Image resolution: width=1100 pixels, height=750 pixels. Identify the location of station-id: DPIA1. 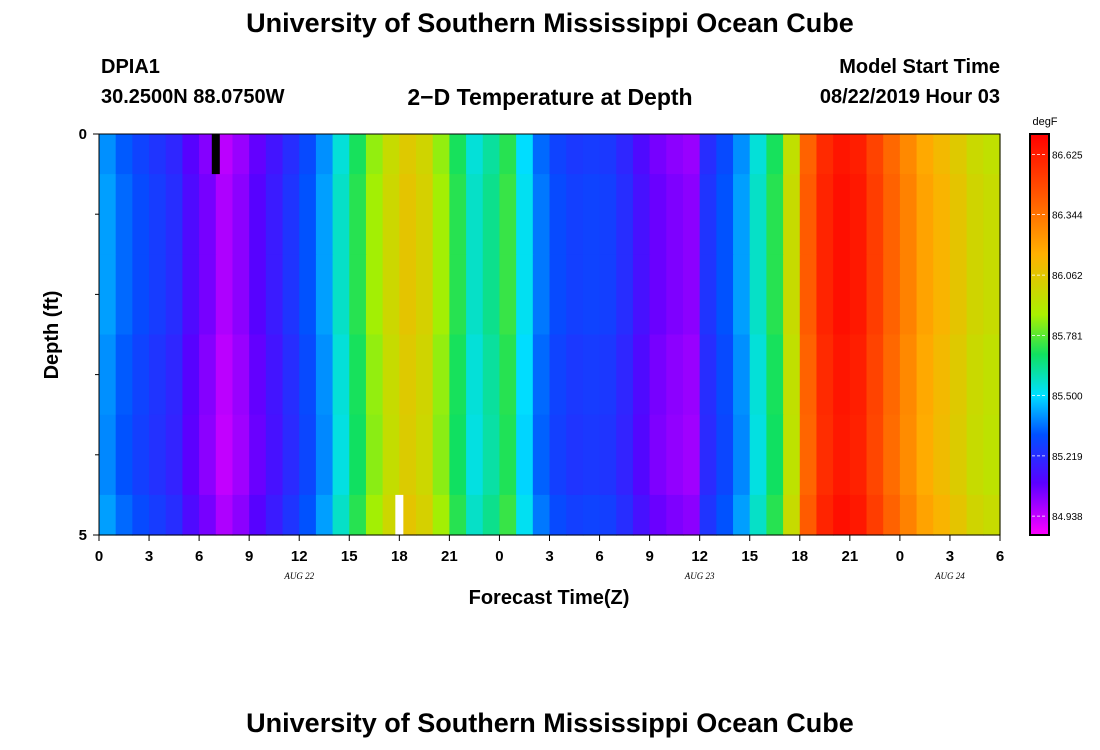
(130, 67).